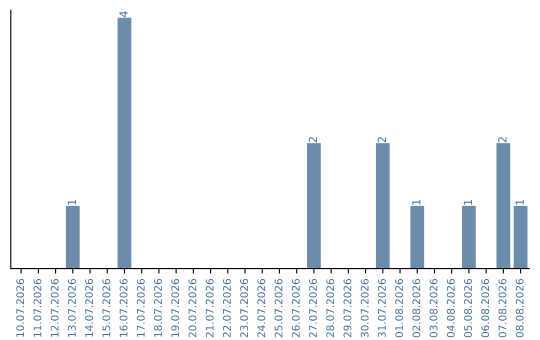  I want to click on x-tick-label: 02.08.2026, so click(416, 308).